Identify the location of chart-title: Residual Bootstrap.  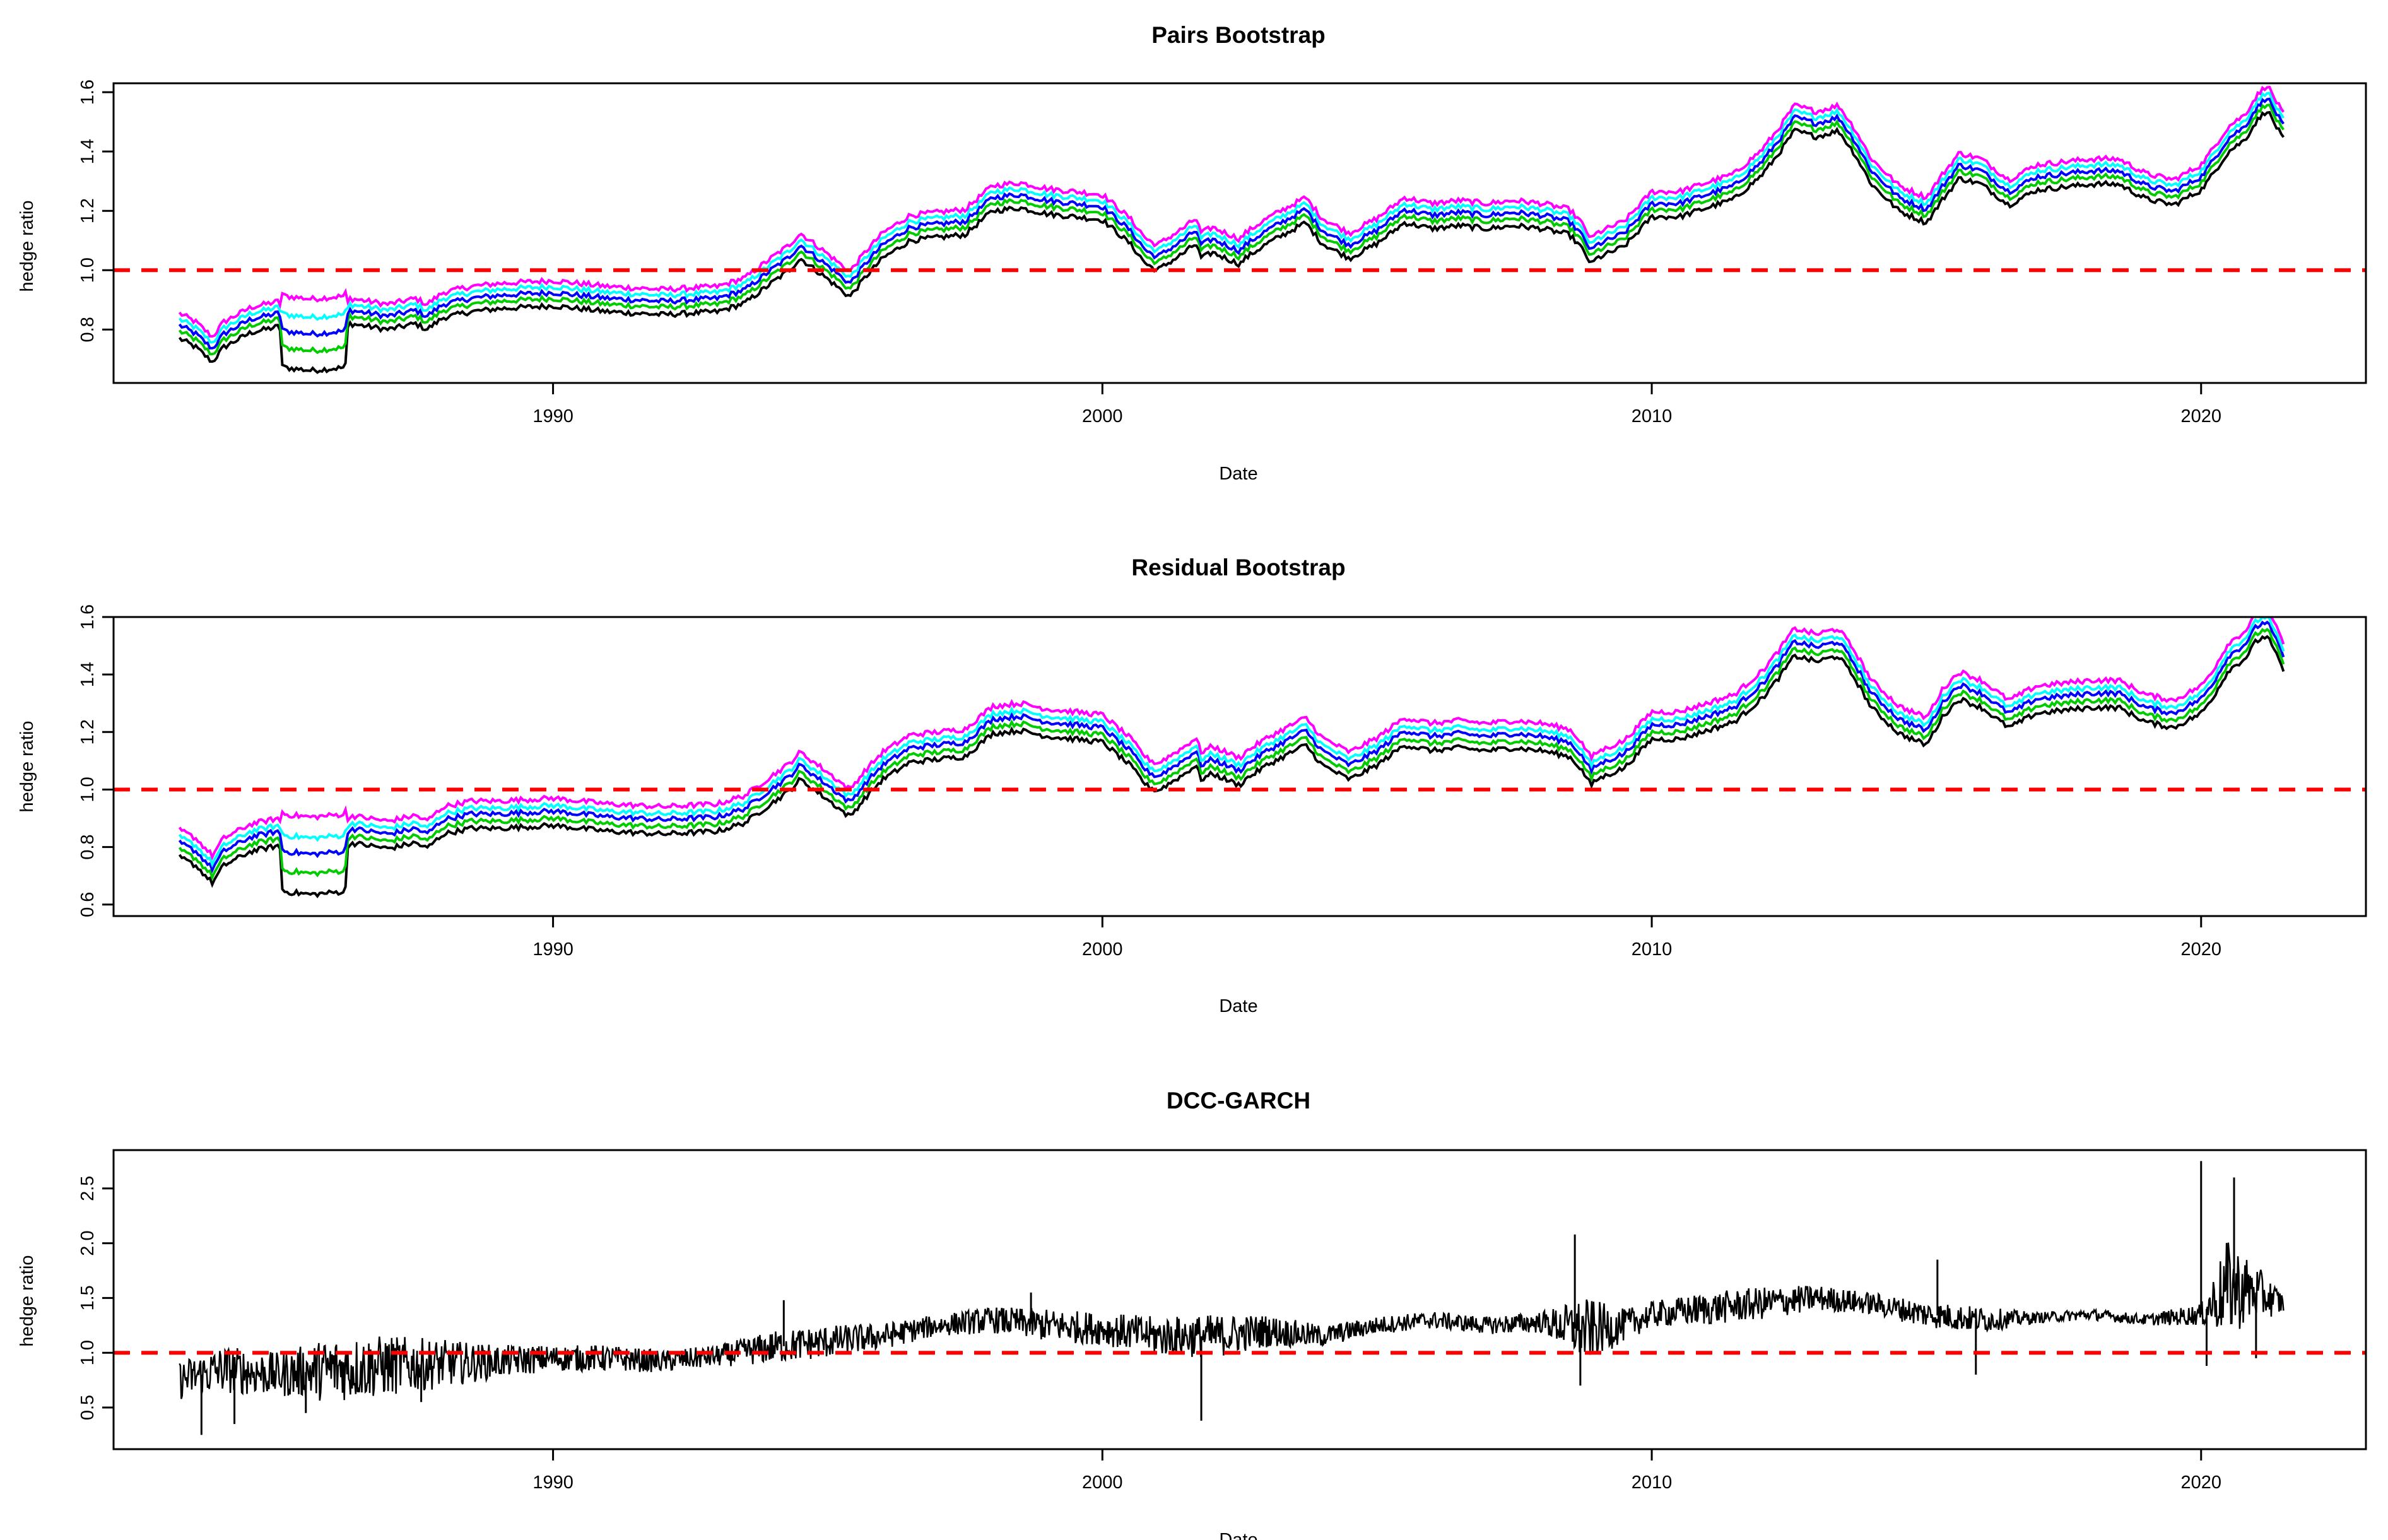
(1238, 567).